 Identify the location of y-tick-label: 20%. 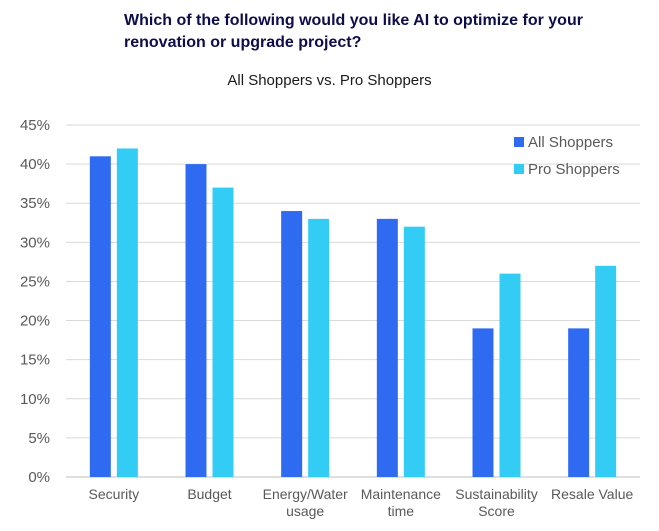
(35, 321).